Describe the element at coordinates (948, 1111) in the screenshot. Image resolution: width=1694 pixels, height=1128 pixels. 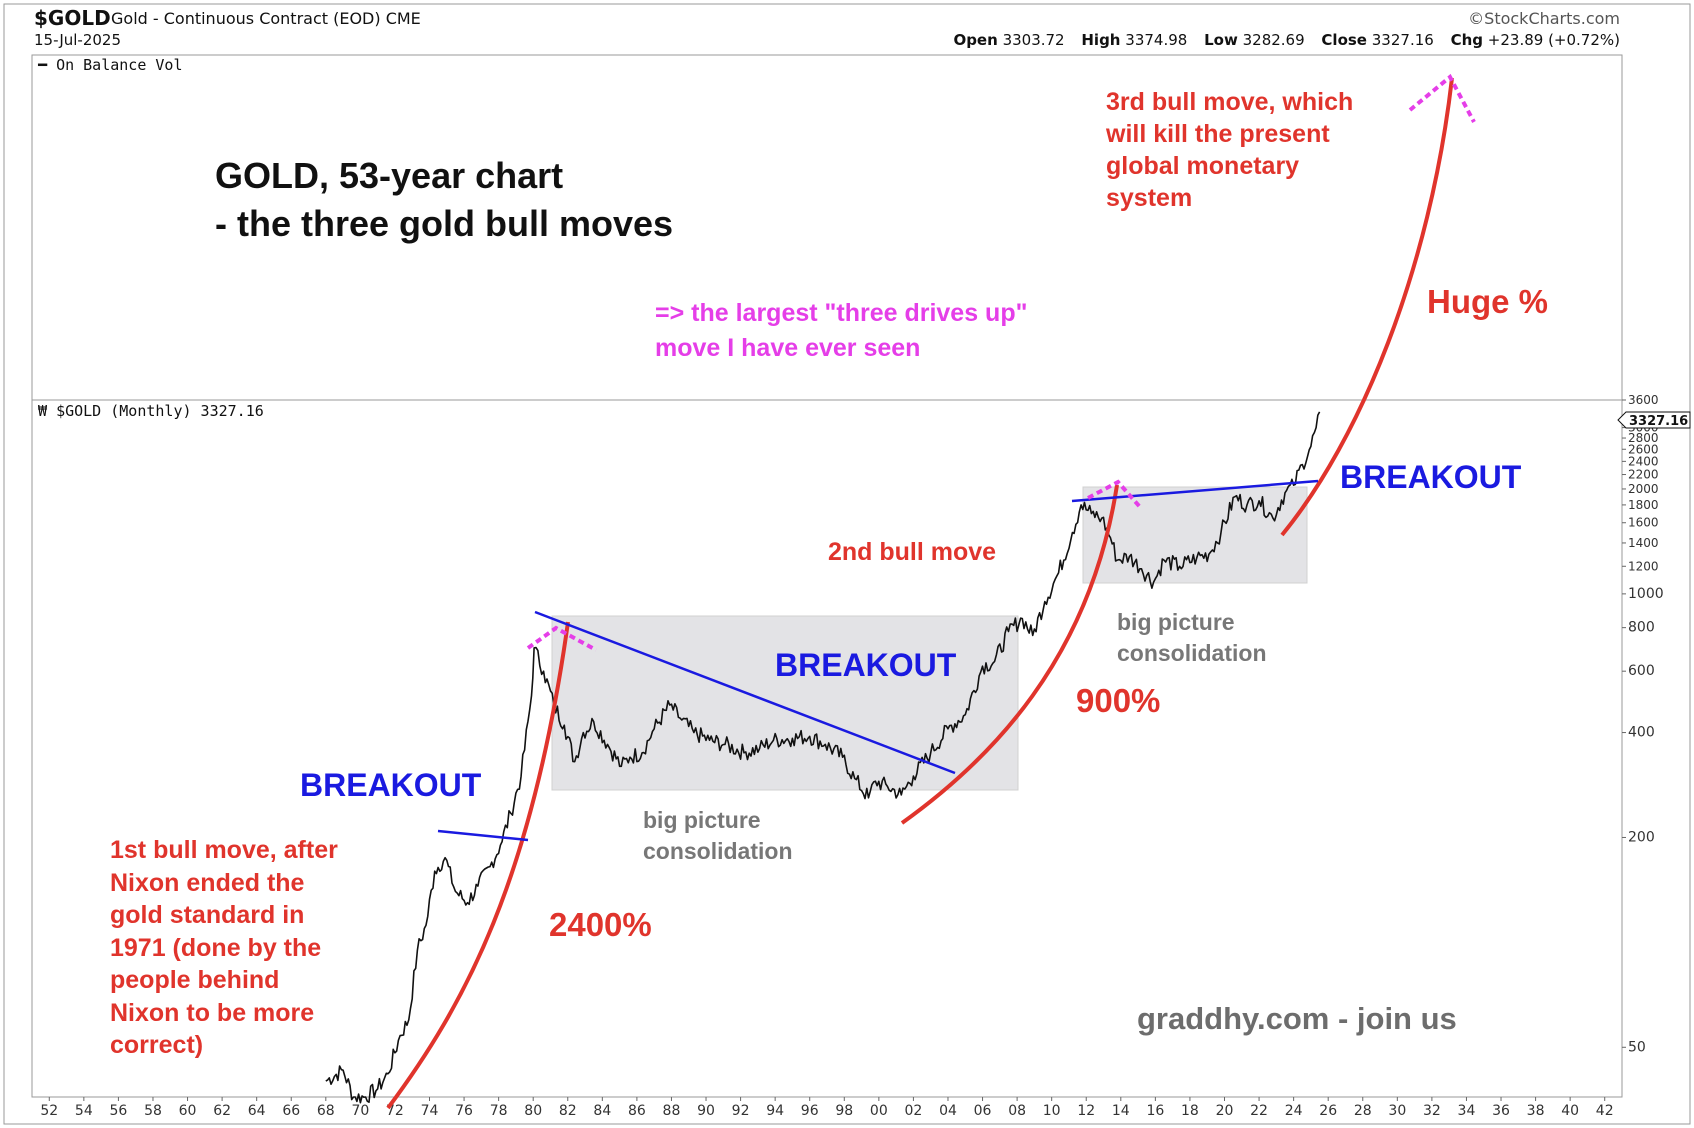
I see `x-tick-label: 04` at that location.